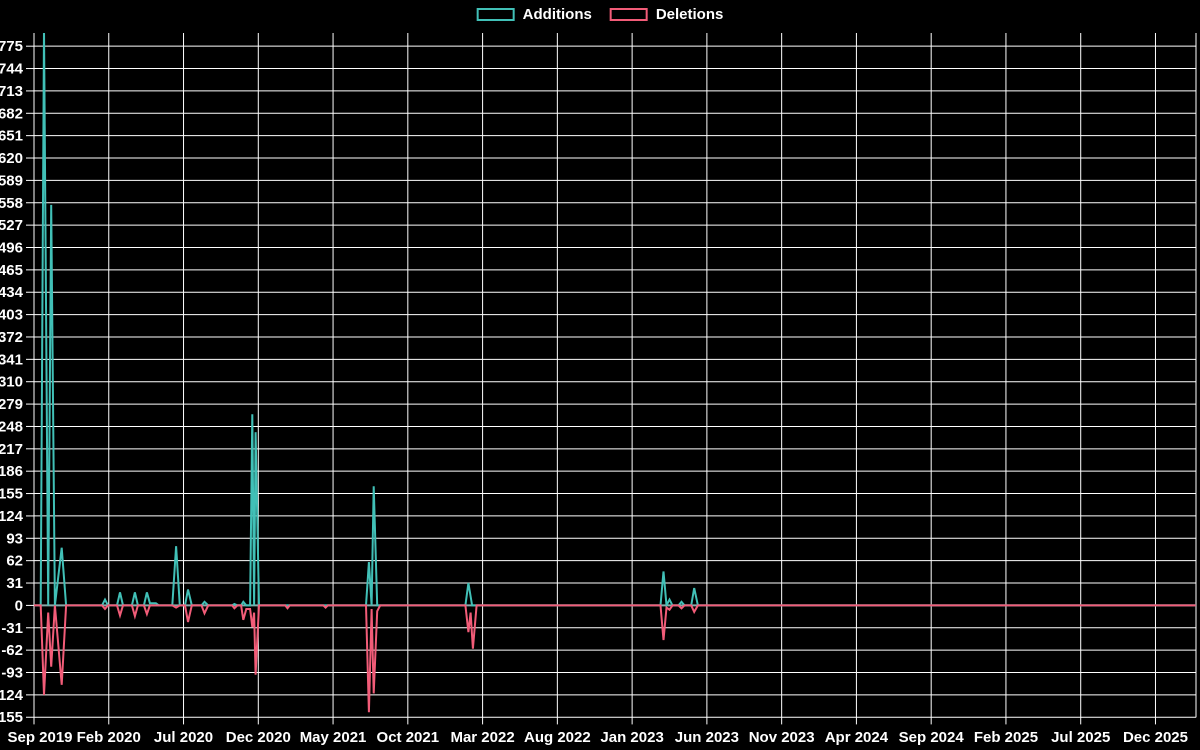 The image size is (1200, 750). I want to click on svg-text: 186, so click(11, 471).